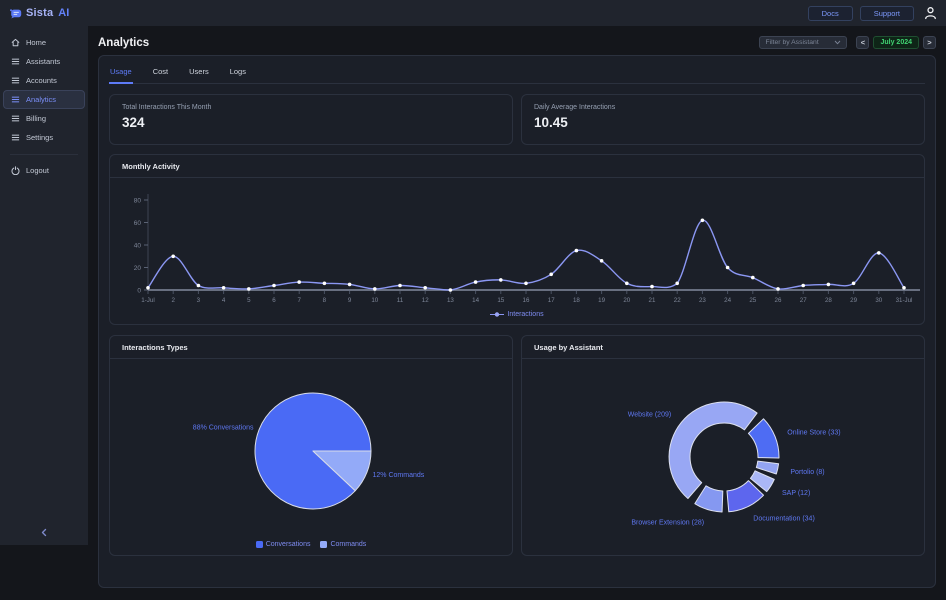 Image resolution: width=946 pixels, height=600 pixels. I want to click on avatar-icon, so click(930, 13).